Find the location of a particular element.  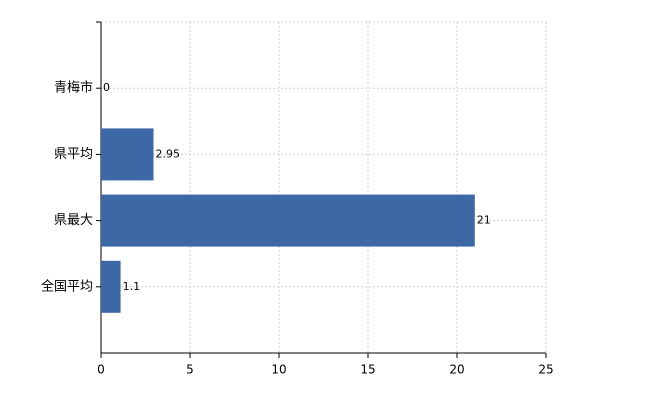

x-tick-label: 15 is located at coordinates (367, 370).